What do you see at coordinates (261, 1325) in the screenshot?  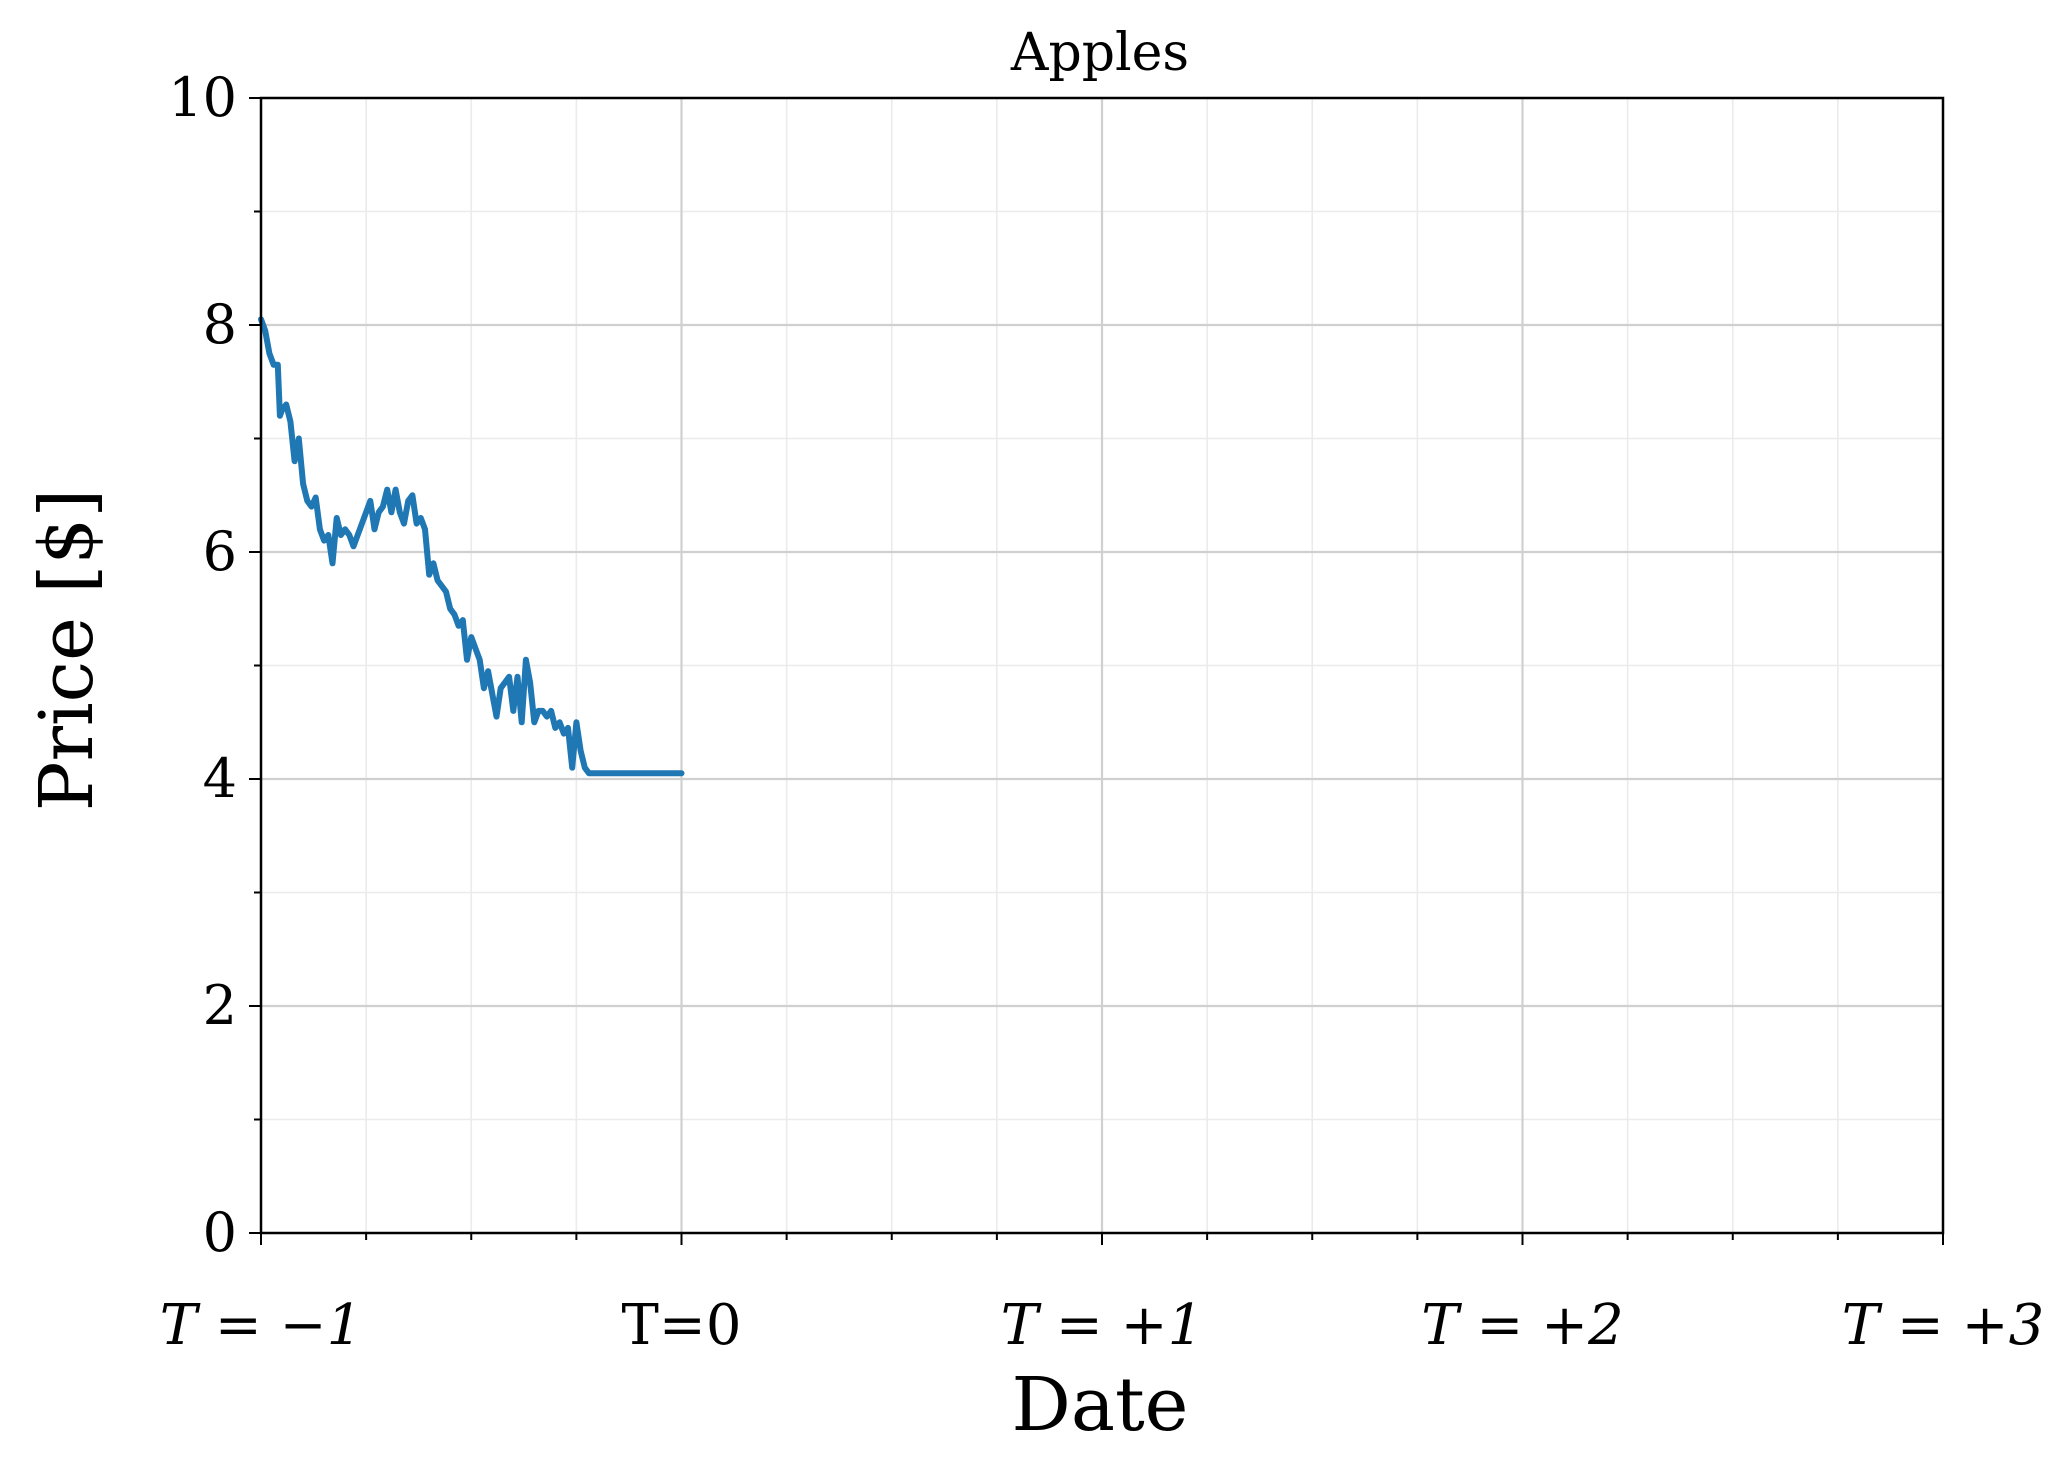 I see `x-tick-label: T = −1` at bounding box center [261, 1325].